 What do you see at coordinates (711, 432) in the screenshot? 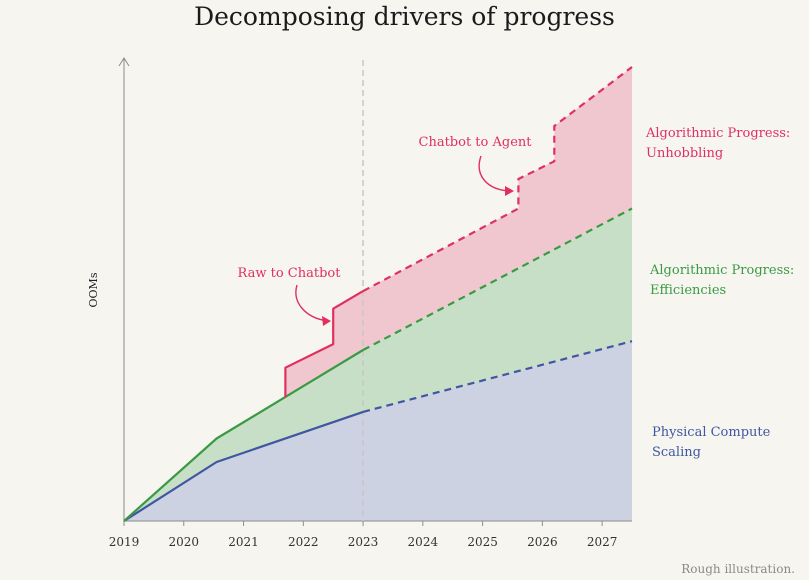
I see `label-physical-compute: Physical Compute` at bounding box center [711, 432].